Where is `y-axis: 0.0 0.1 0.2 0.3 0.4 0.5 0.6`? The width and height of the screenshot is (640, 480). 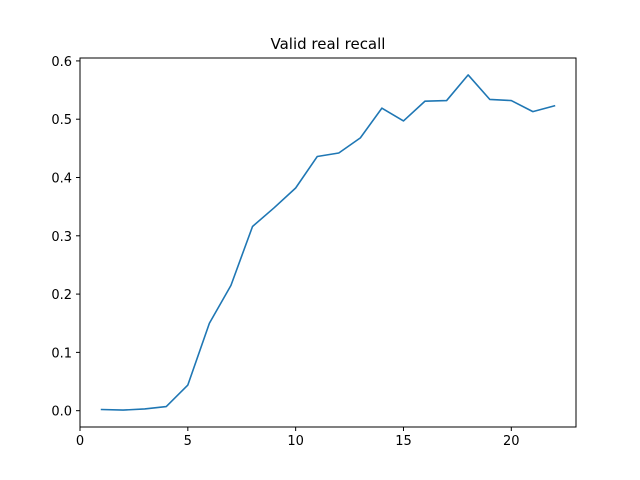
y-axis: 0.0 0.1 0.2 0.3 0.4 0.5 0.6 is located at coordinates (65, 237).